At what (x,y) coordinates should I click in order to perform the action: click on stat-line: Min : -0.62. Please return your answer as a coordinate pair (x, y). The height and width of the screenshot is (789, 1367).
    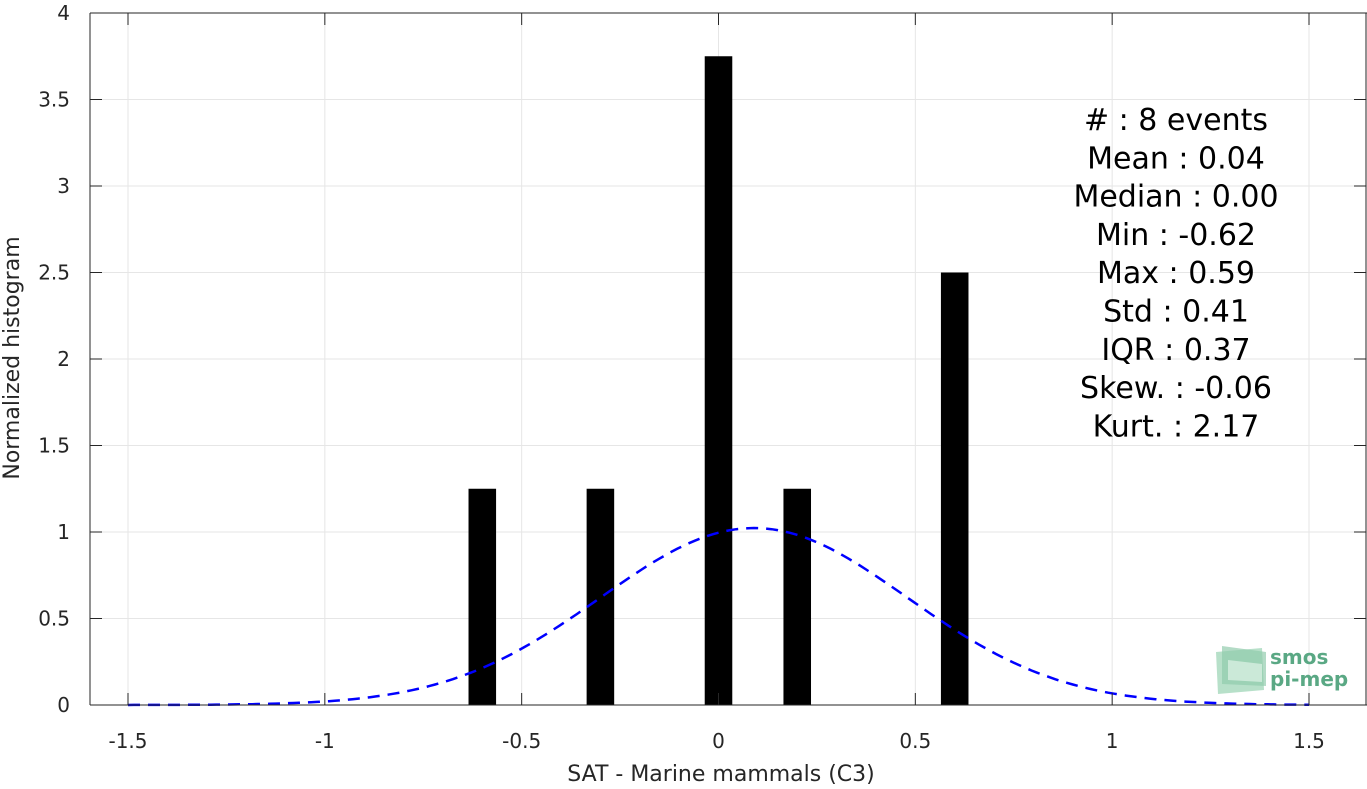
    Looking at the image, I should click on (1176, 235).